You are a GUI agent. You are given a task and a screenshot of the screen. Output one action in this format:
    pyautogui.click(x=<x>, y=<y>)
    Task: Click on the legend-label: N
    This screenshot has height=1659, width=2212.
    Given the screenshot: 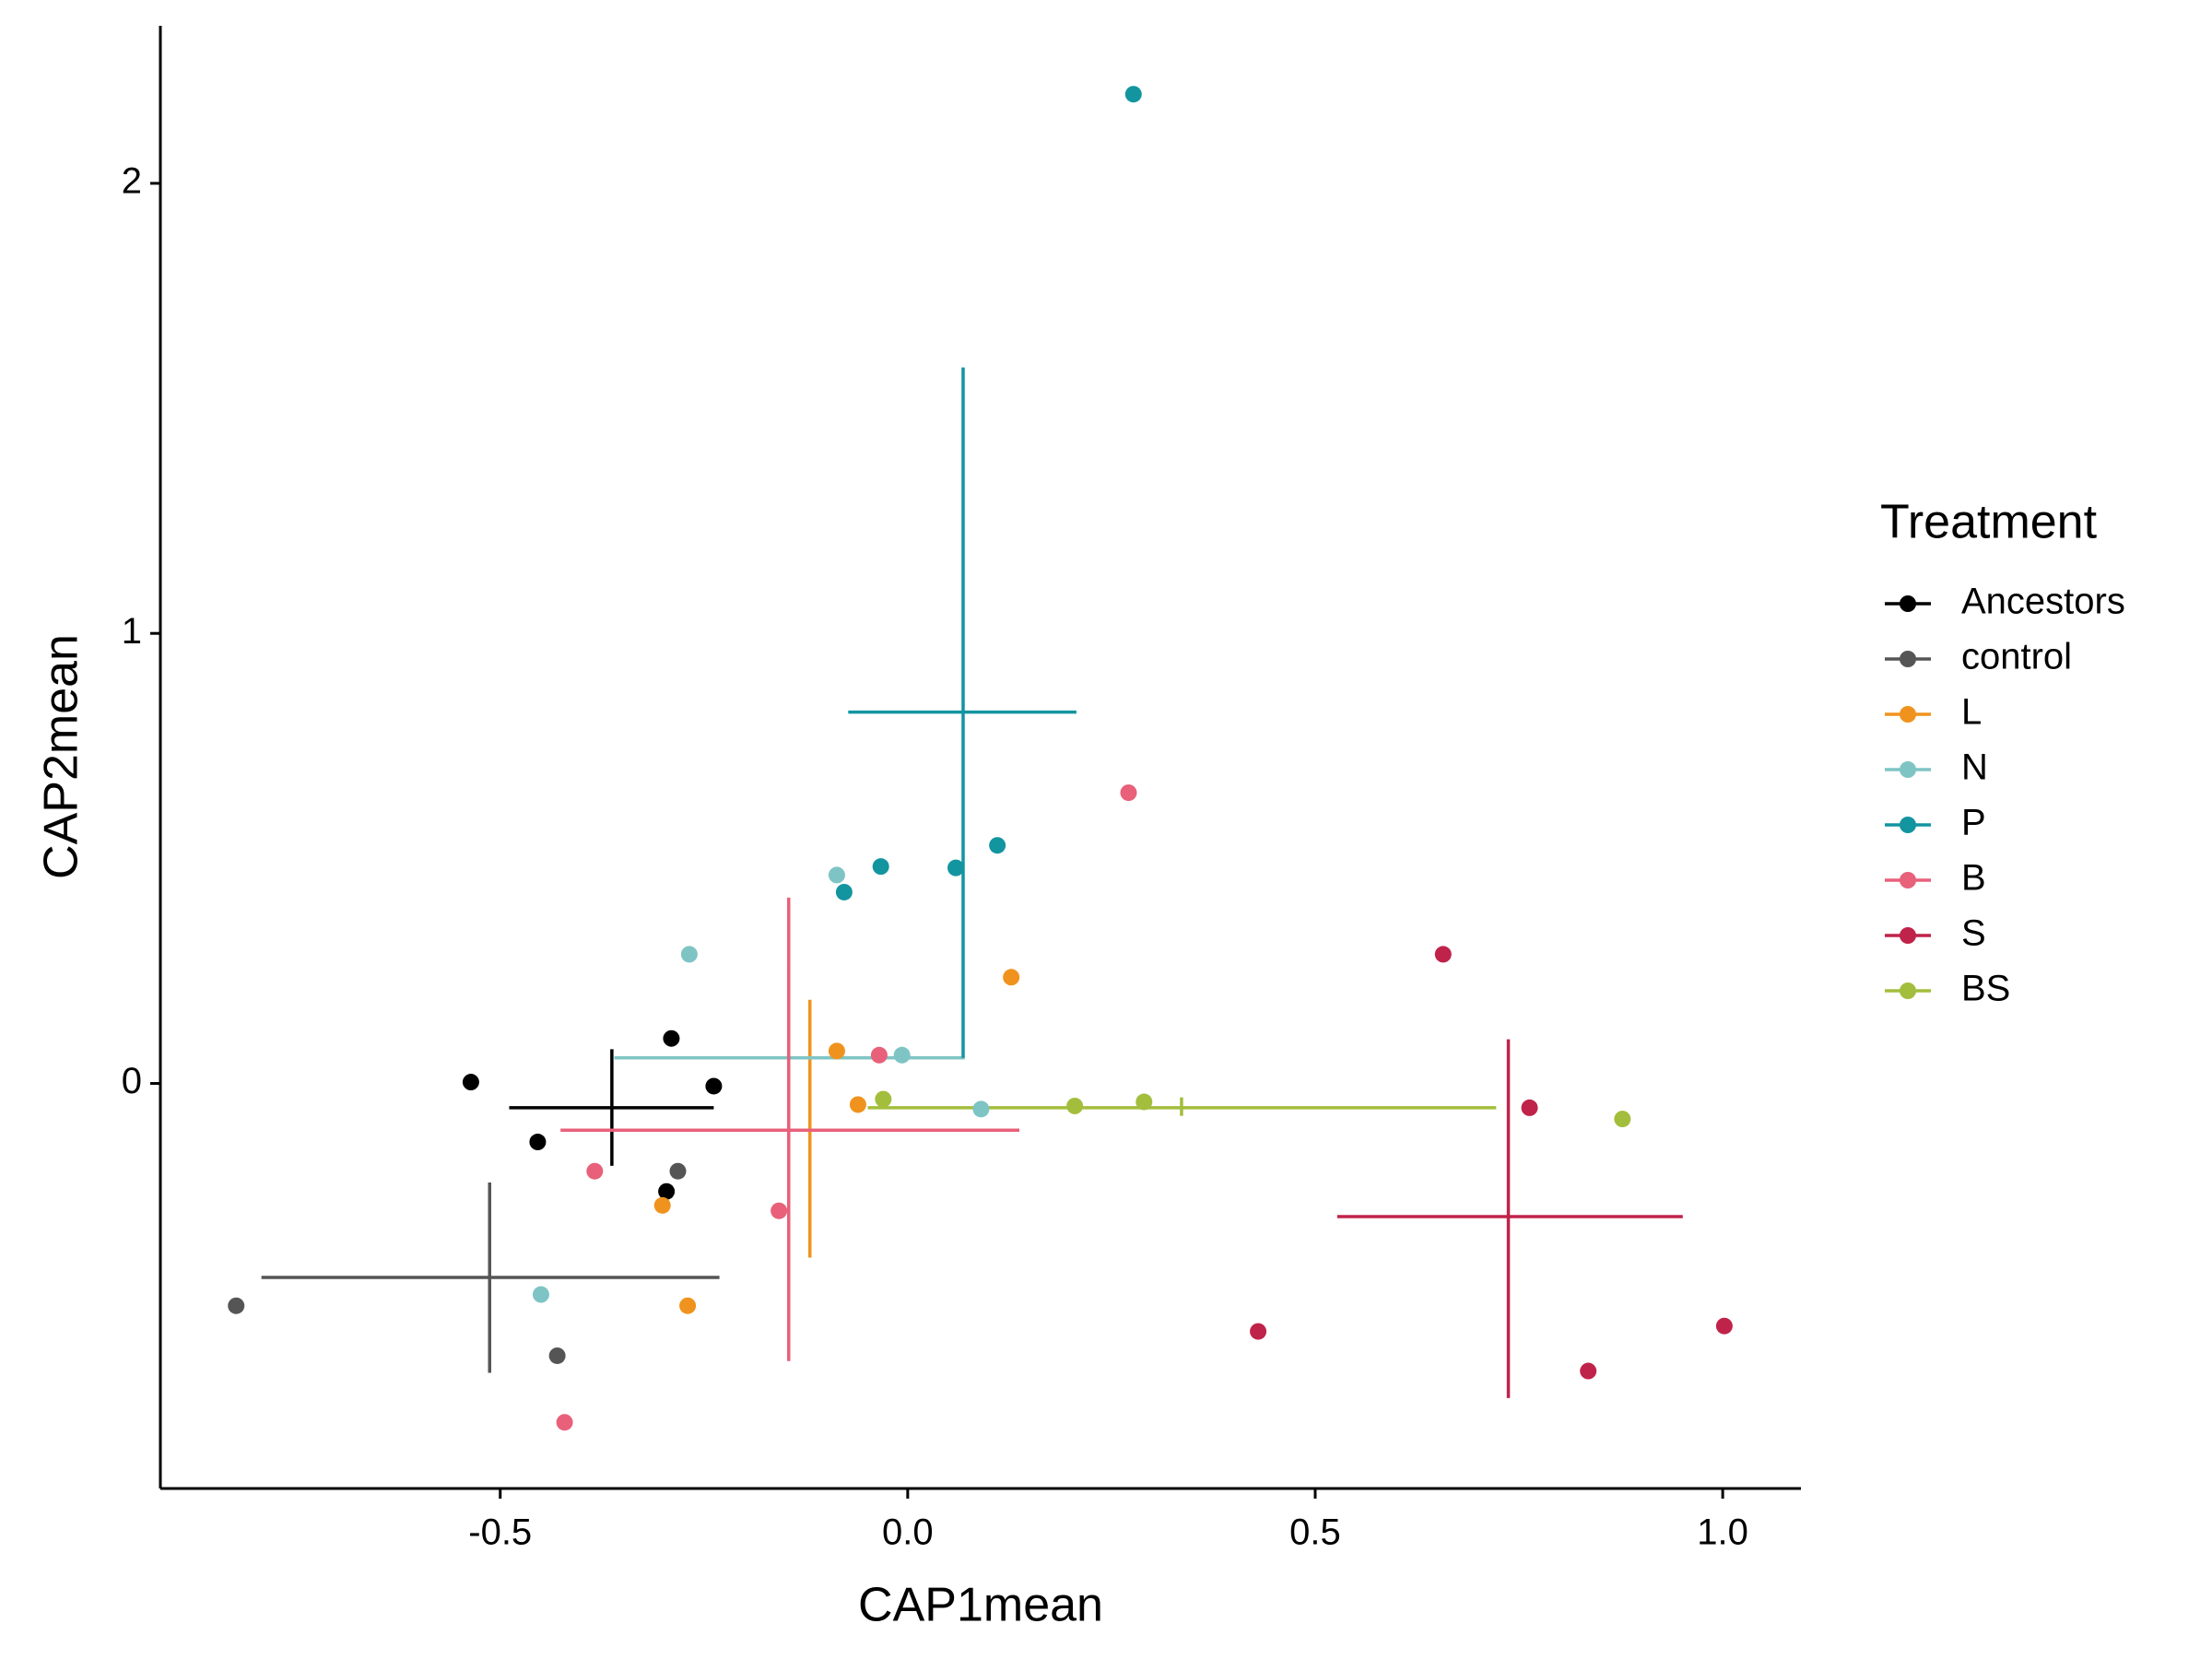 What is the action you would take?
    pyautogui.click(x=1974, y=767)
    